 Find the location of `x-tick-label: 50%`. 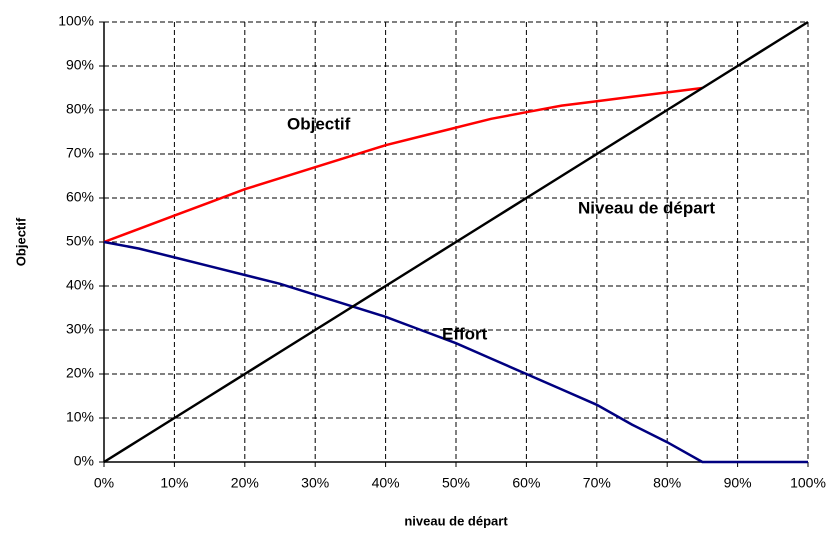

x-tick-label: 50% is located at coordinates (456, 483).